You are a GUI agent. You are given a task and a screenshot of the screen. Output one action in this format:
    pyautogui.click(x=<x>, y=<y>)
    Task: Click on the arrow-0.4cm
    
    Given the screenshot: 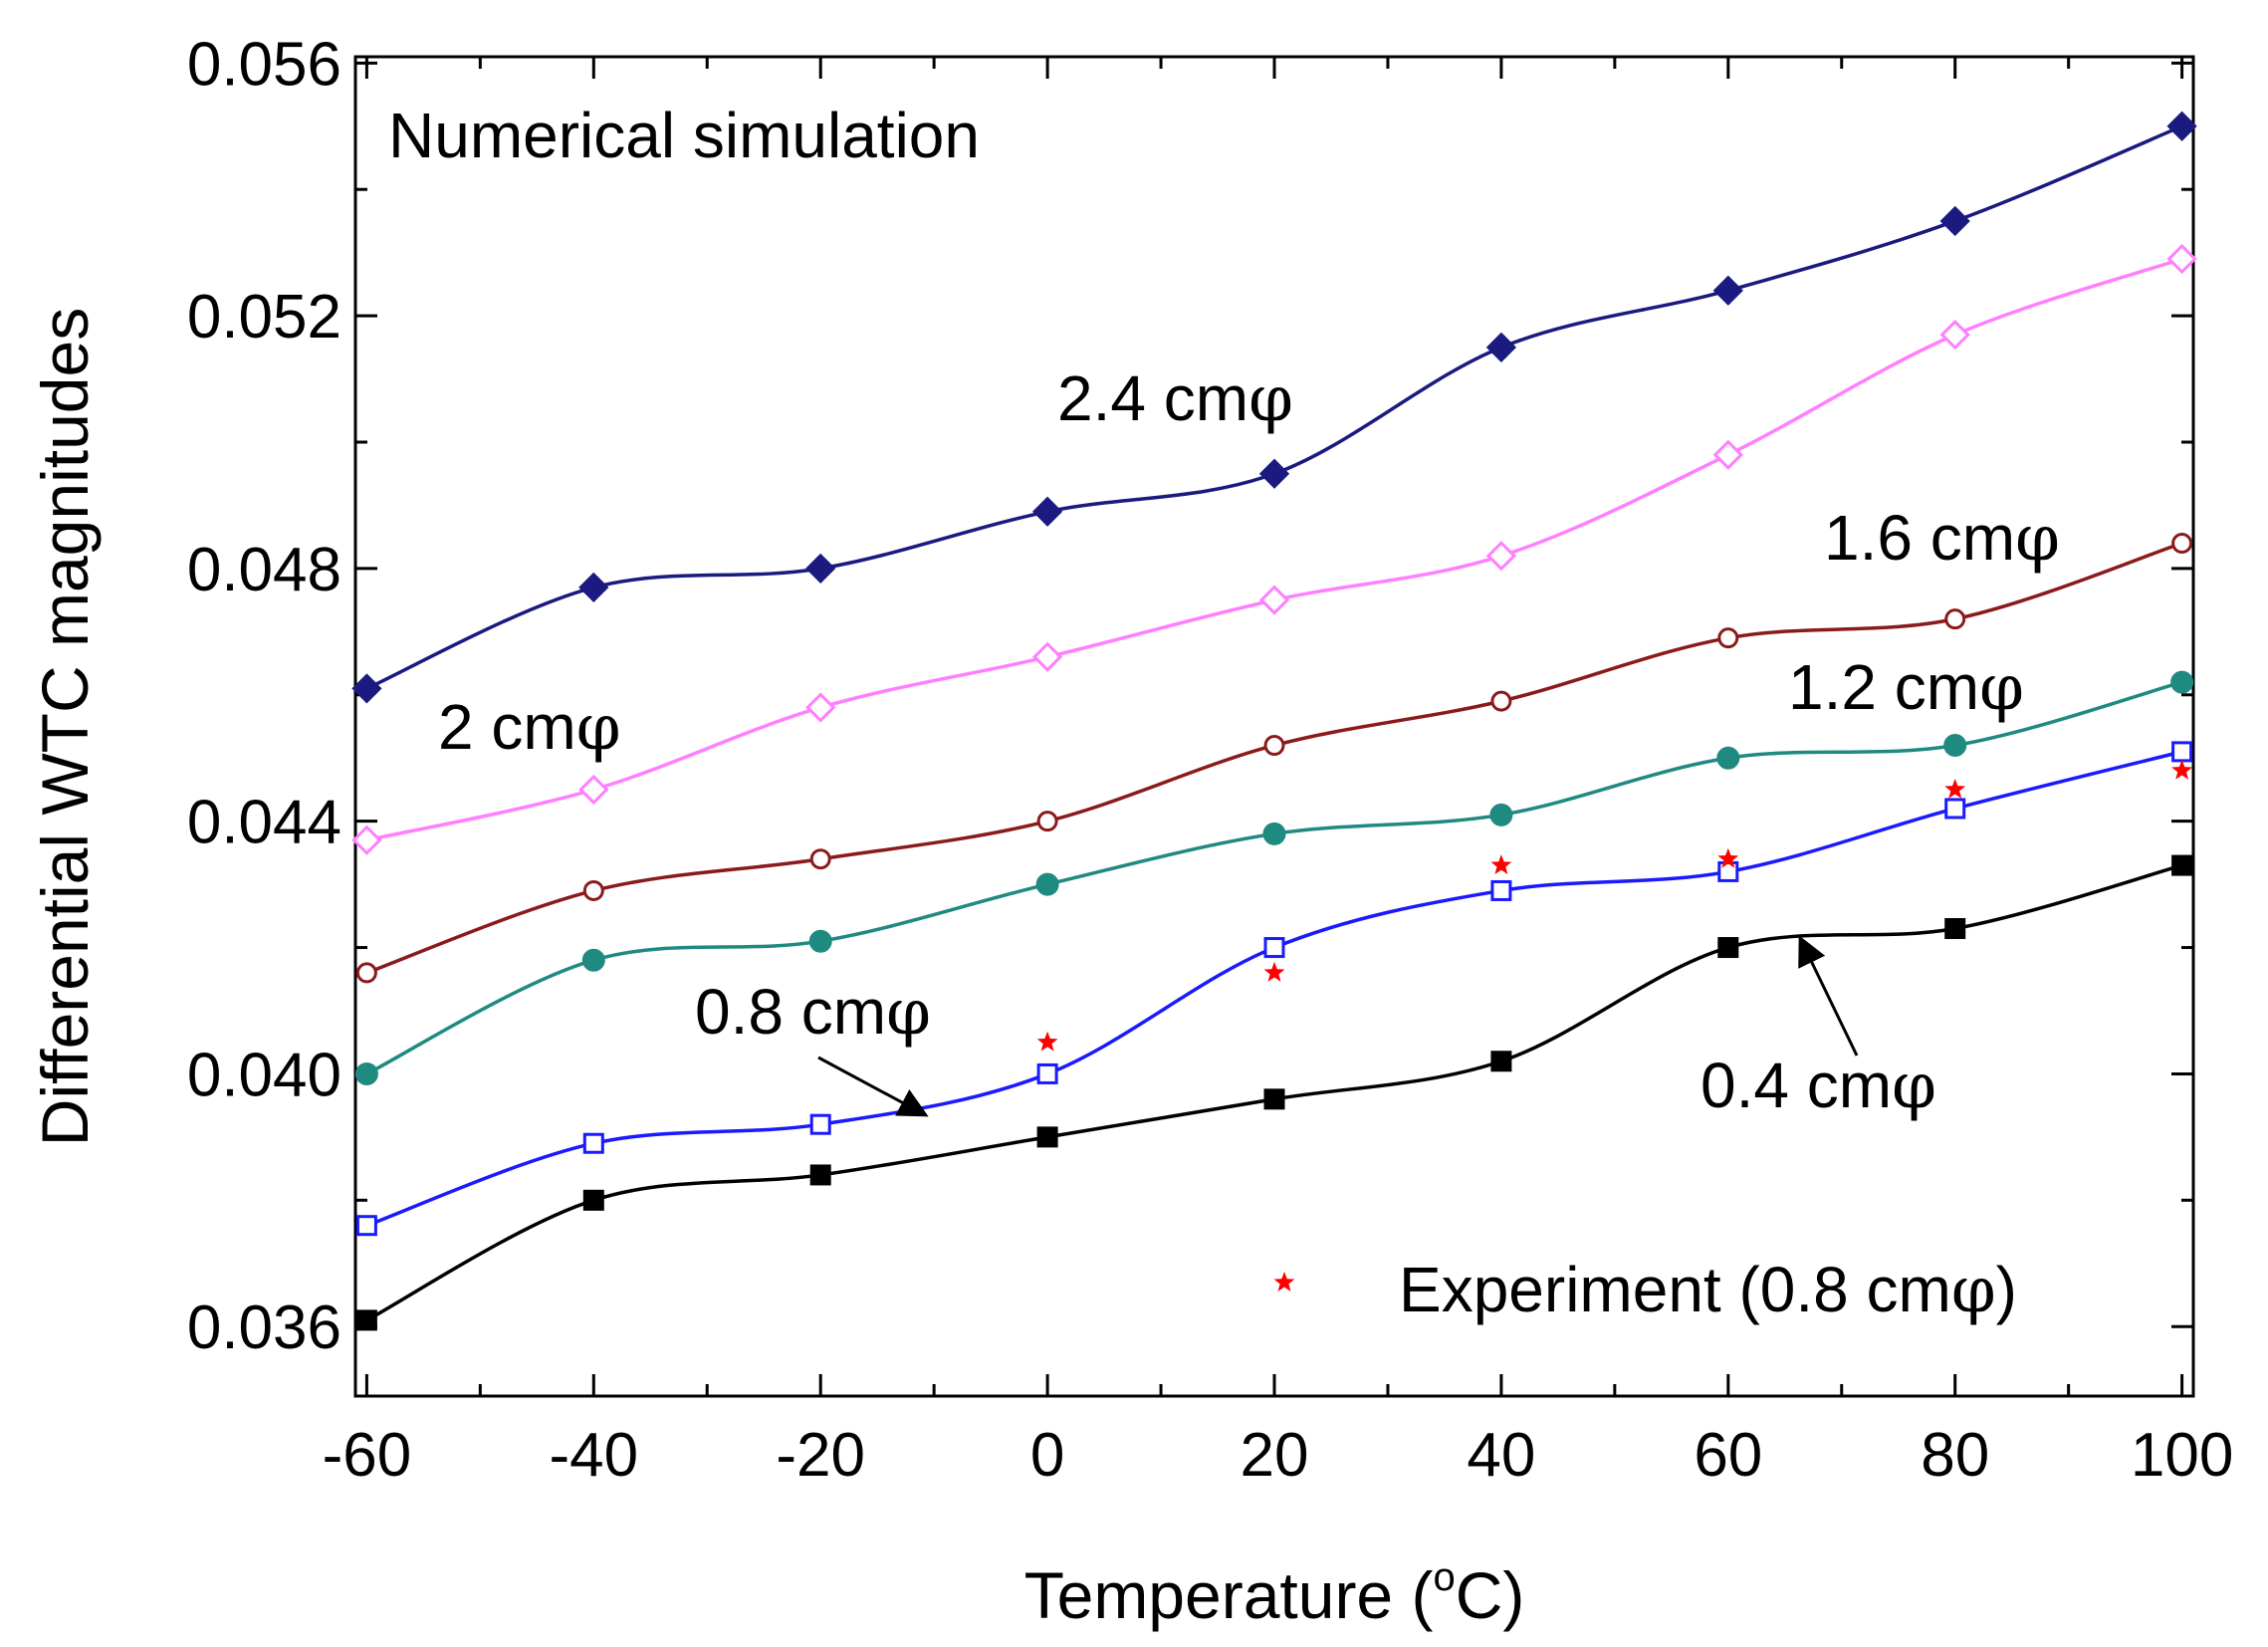 What is the action you would take?
    pyautogui.click(x=1829, y=996)
    